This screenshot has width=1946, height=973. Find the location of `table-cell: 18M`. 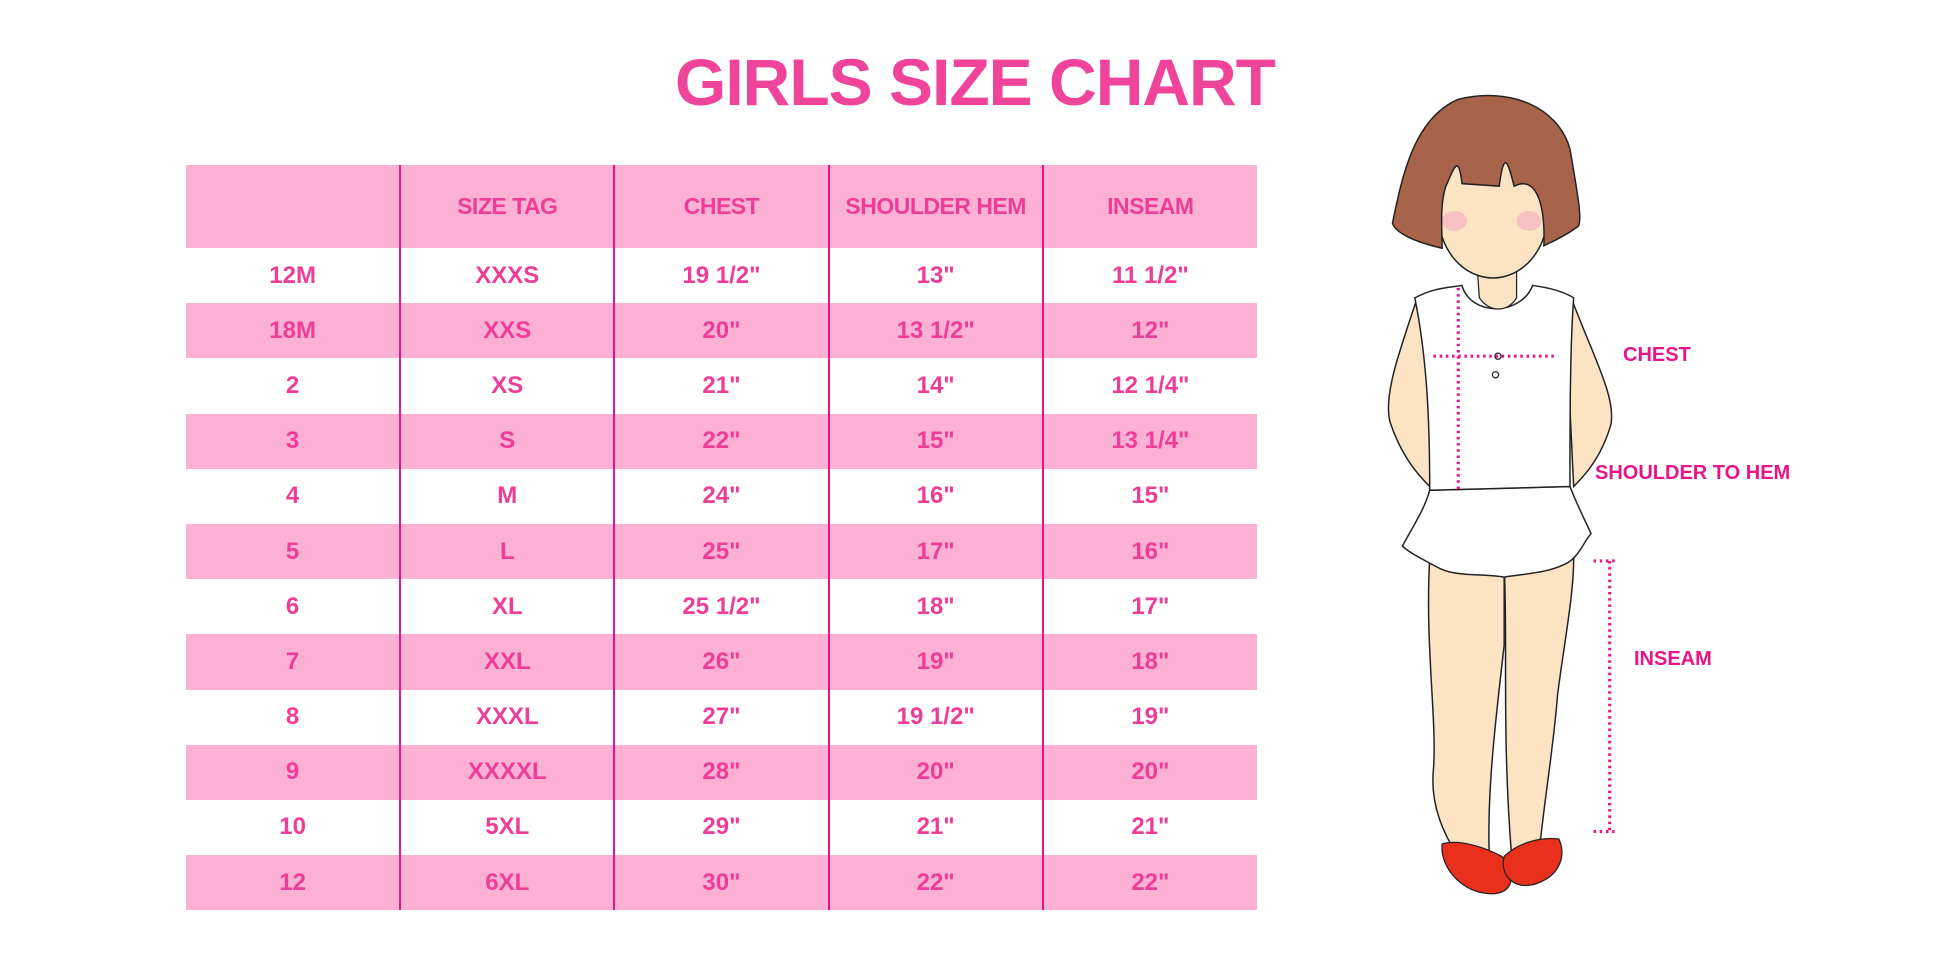

table-cell: 18M is located at coordinates (292, 330).